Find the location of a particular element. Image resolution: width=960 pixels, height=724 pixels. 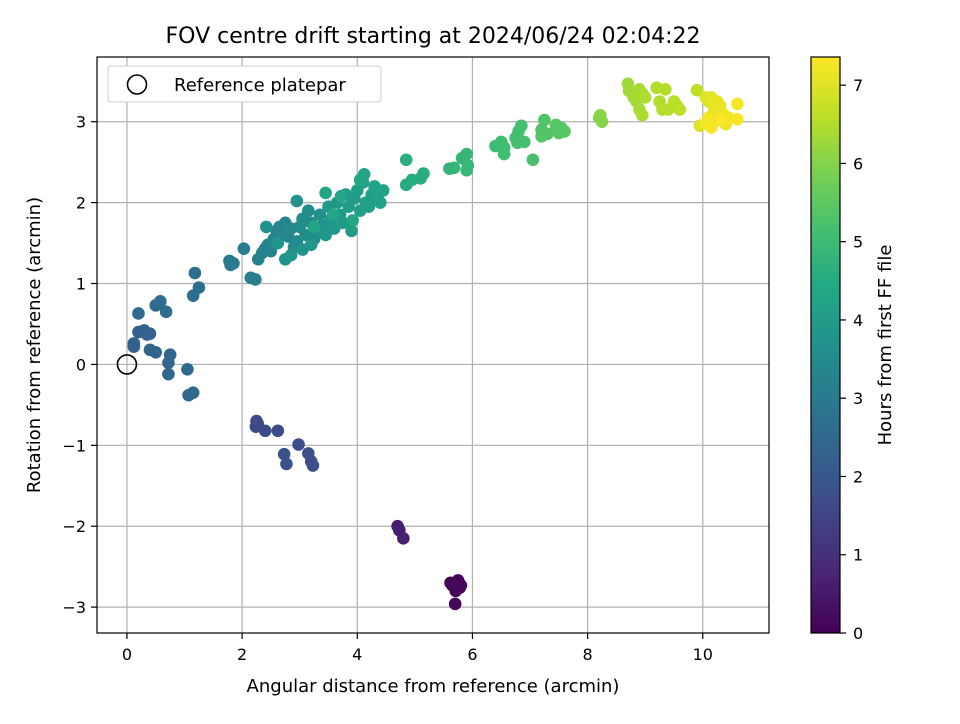

legend-box is located at coordinates (244, 84).